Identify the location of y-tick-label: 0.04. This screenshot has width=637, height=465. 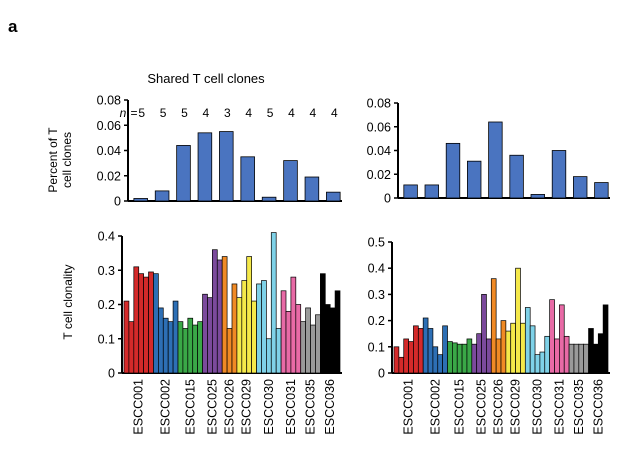
(109, 151).